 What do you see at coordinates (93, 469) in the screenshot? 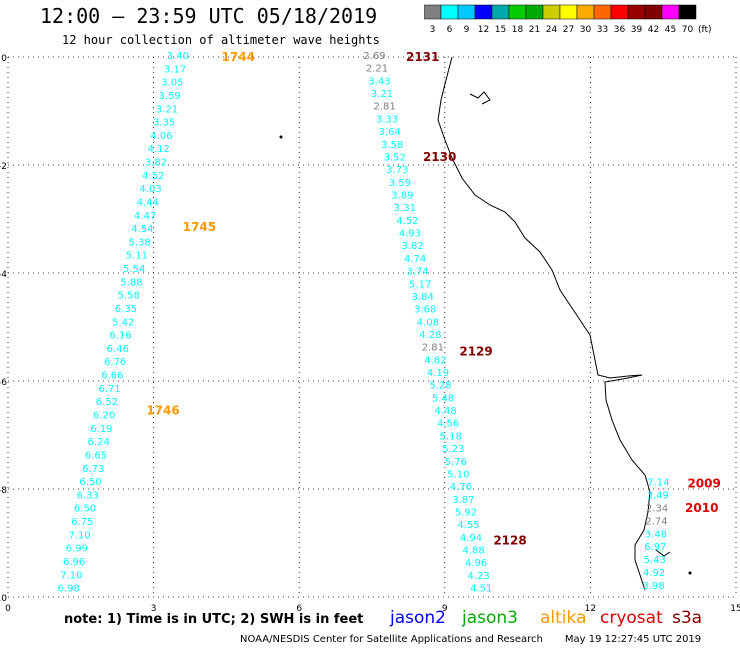
I see `swh-value: 6.73` at bounding box center [93, 469].